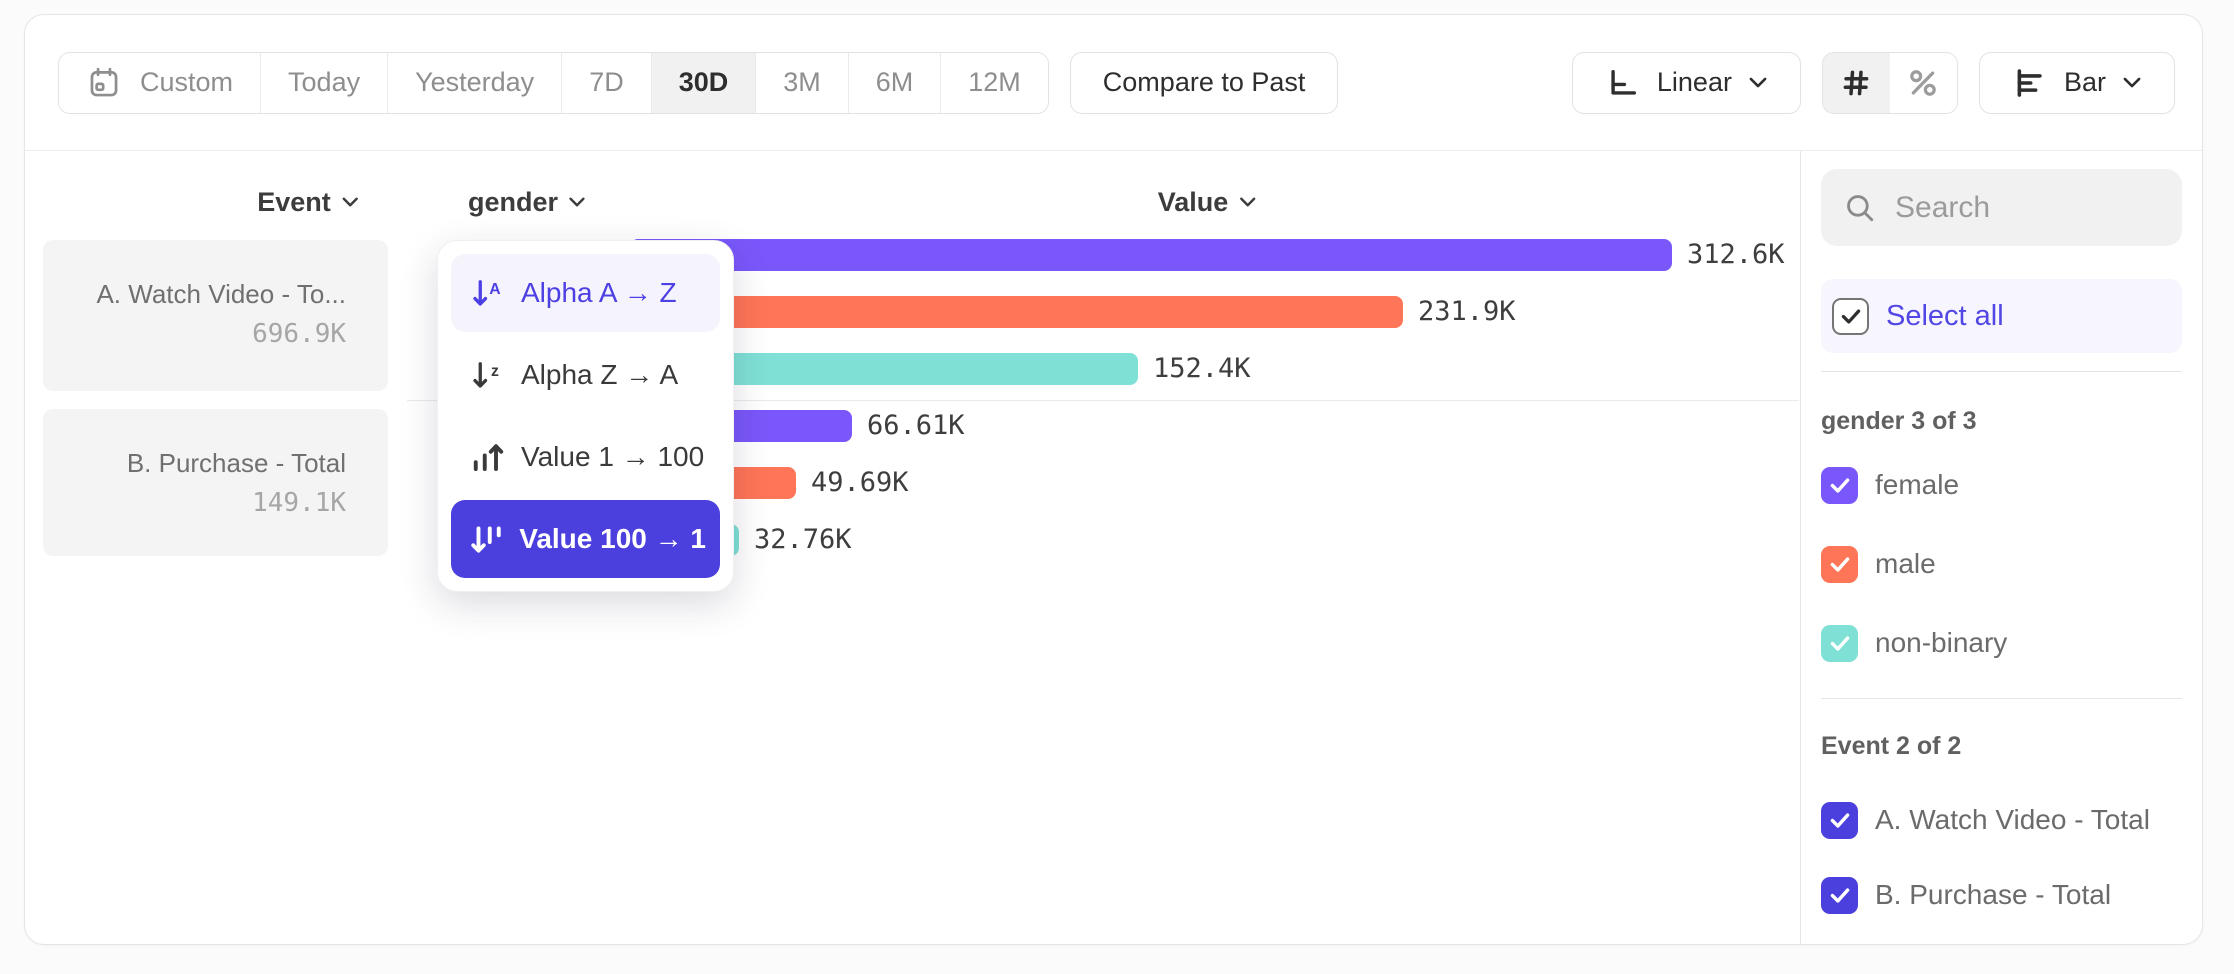  I want to click on bar-chart-icon, so click(2030, 83).